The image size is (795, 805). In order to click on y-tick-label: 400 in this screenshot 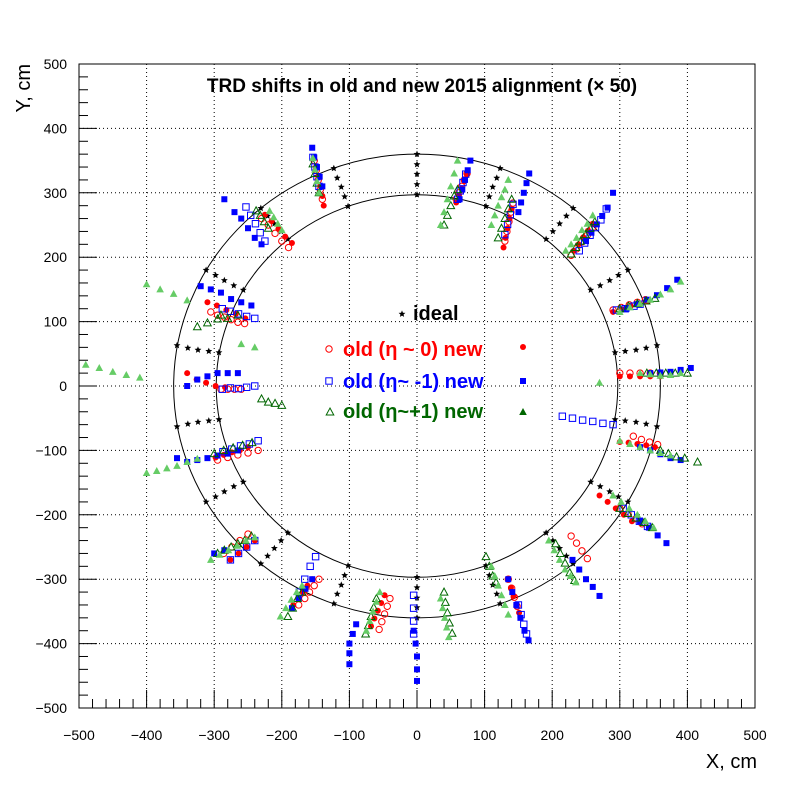, I will do `click(56, 128)`.